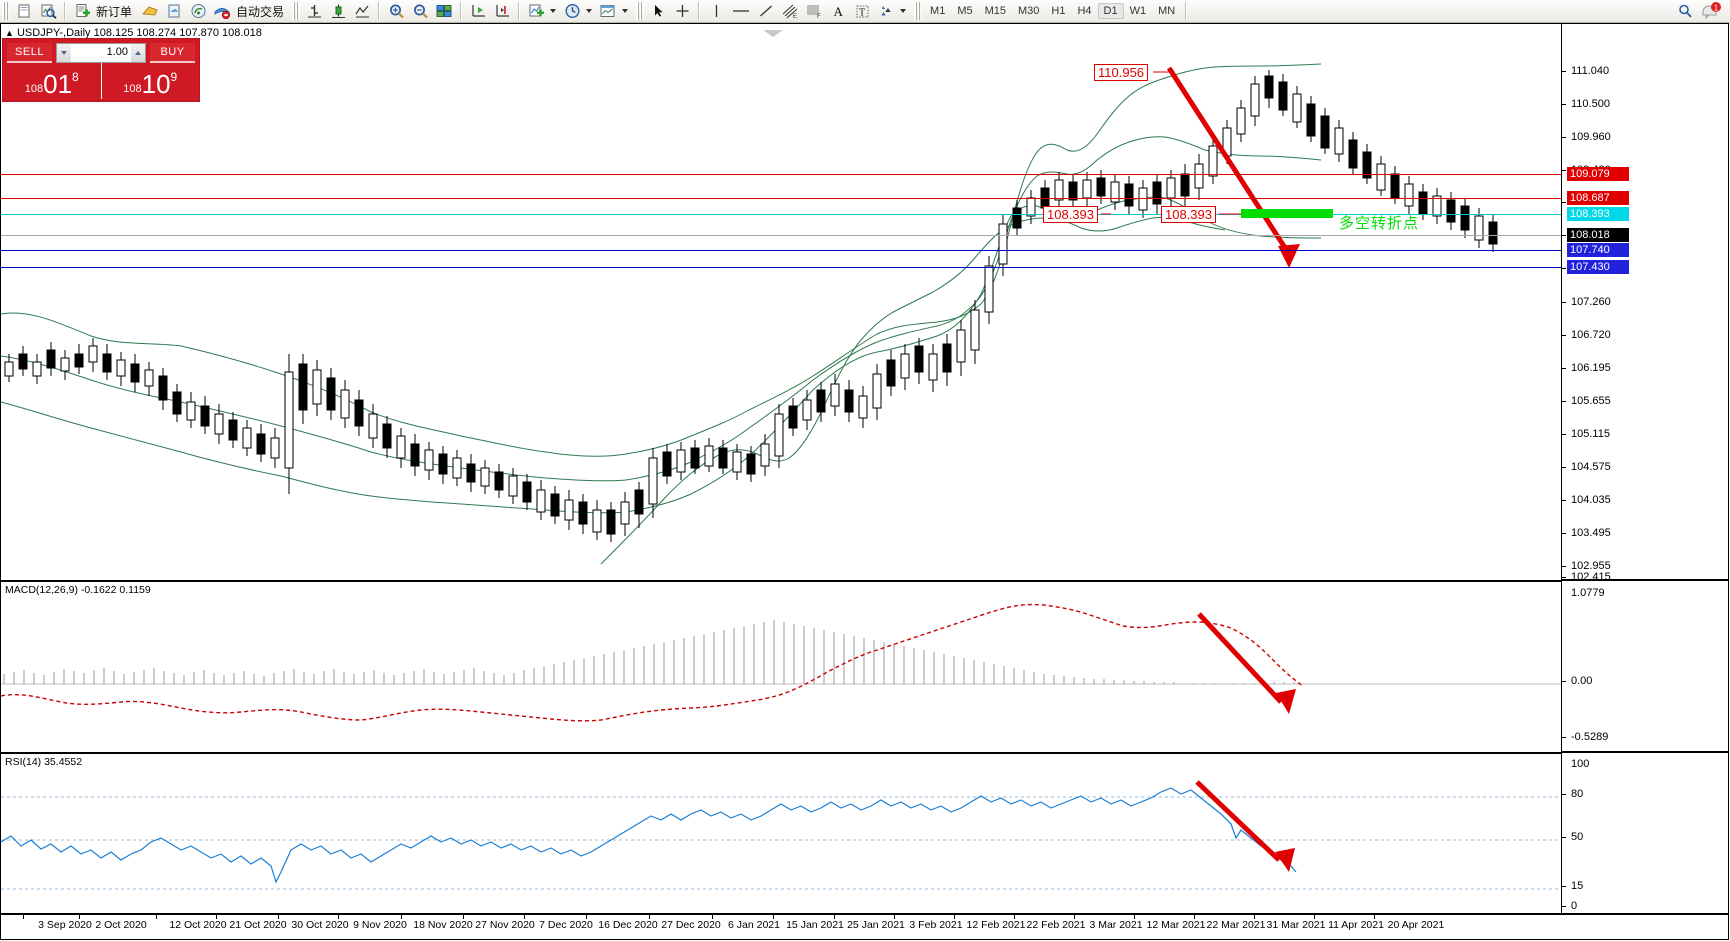 The height and width of the screenshot is (941, 1730). What do you see at coordinates (553, 11) in the screenshot?
I see `indicators-dropdown-icon` at bounding box center [553, 11].